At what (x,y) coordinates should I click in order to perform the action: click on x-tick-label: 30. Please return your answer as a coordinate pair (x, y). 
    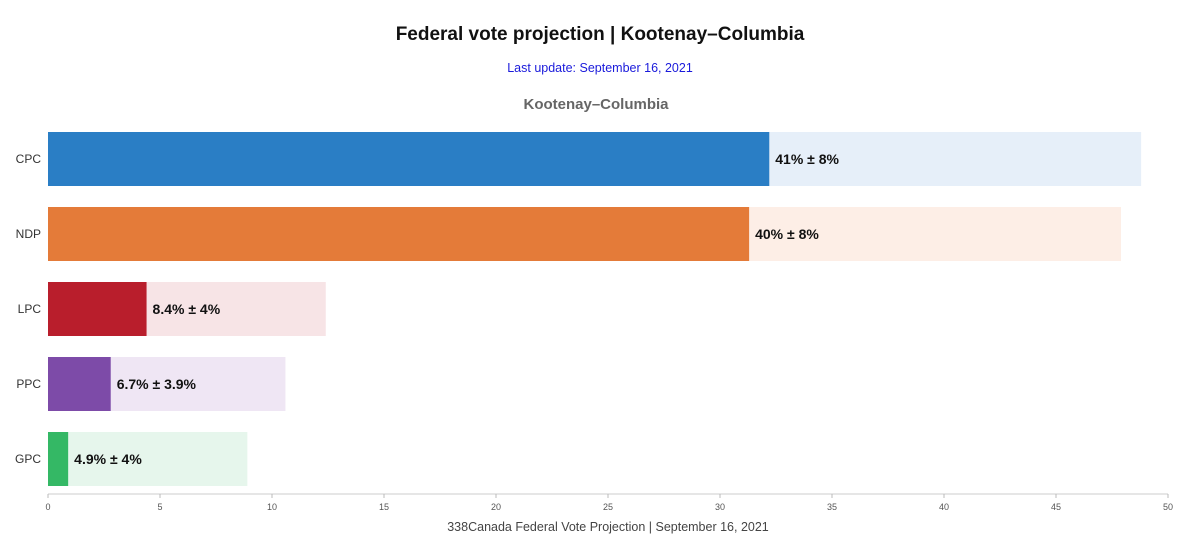
    Looking at the image, I should click on (720, 507).